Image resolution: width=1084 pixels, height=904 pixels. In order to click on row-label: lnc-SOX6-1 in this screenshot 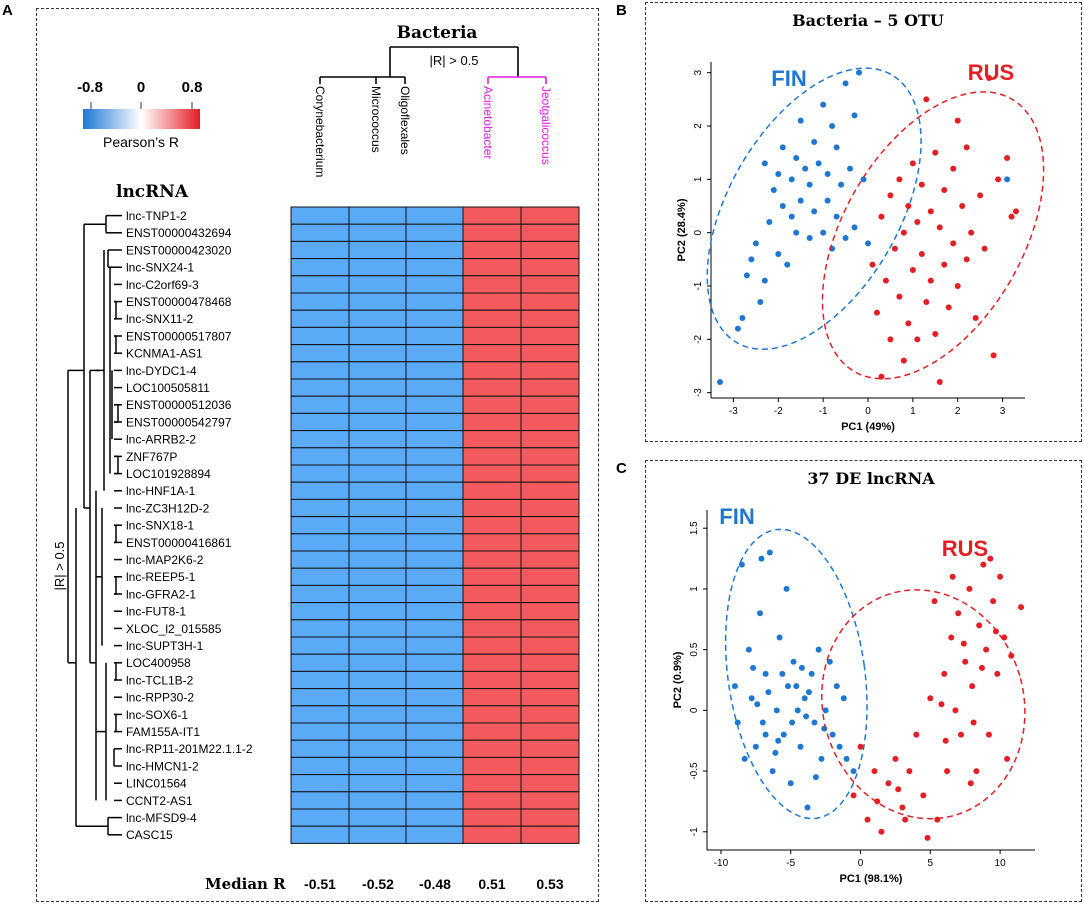, I will do `click(157, 715)`.